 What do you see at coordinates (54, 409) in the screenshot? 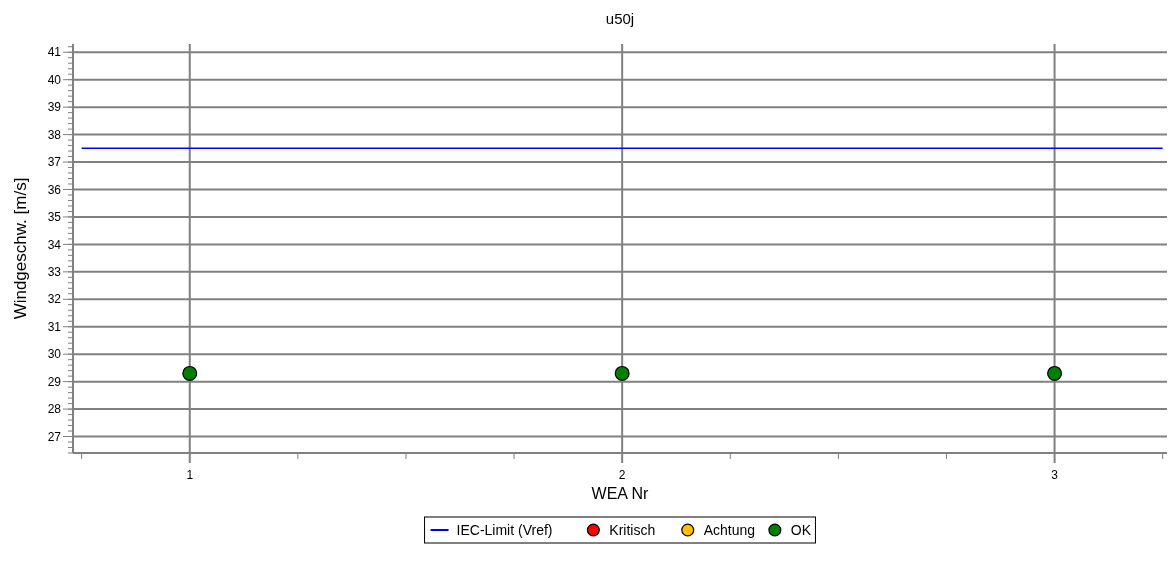
I see `y-tick-label: 28` at bounding box center [54, 409].